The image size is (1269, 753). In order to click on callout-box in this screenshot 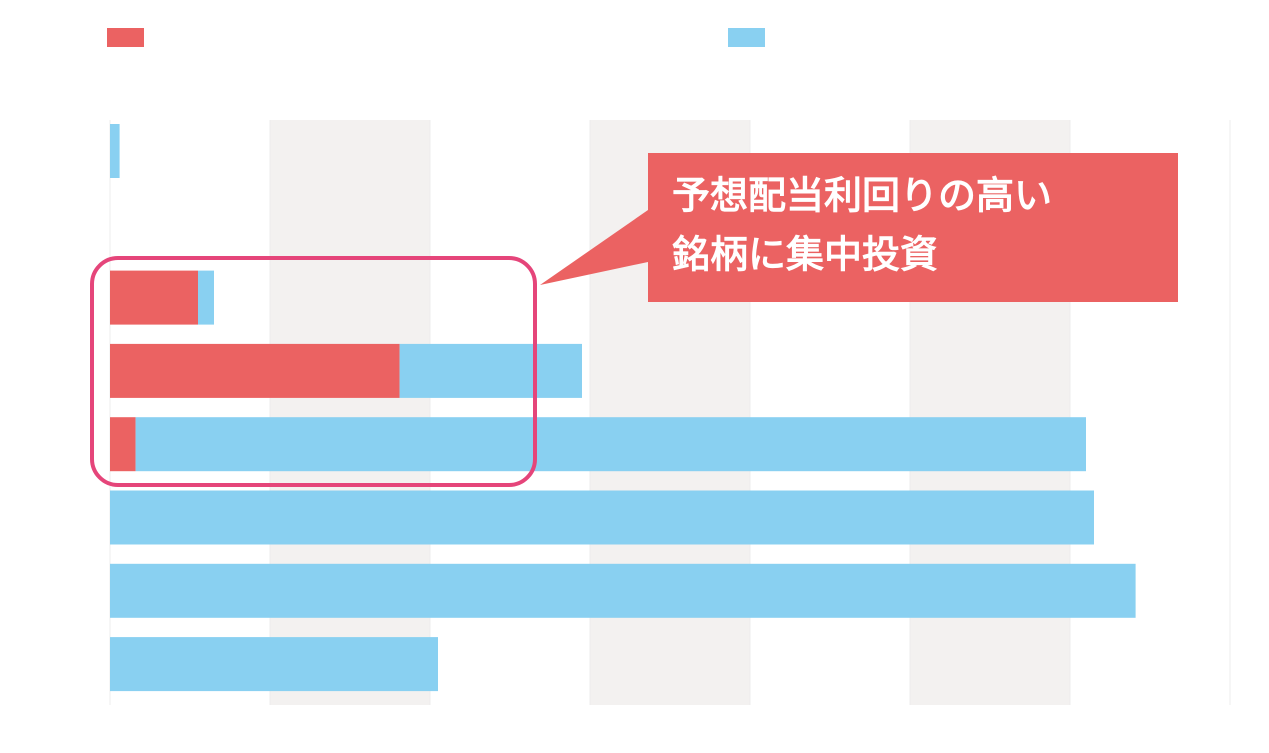, I will do `click(913, 227)`.